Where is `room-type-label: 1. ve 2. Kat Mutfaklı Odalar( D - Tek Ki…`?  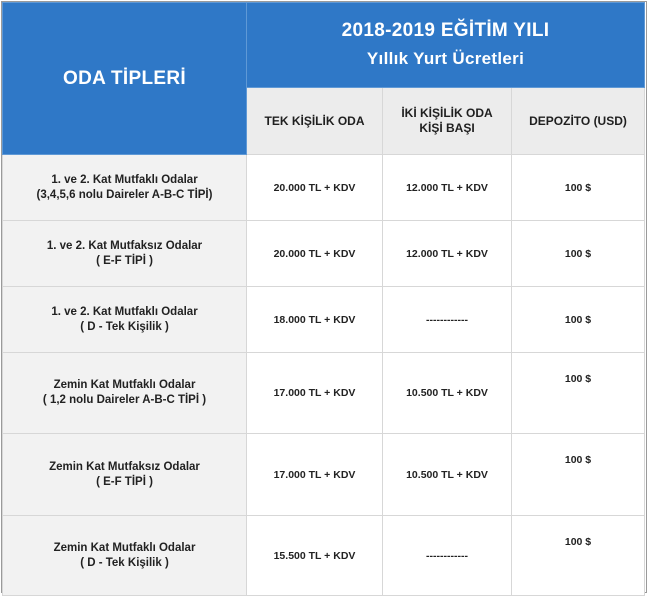 room-type-label: 1. ve 2. Kat Mutfaklı Odalar( D - Tek Ki… is located at coordinates (124, 319).